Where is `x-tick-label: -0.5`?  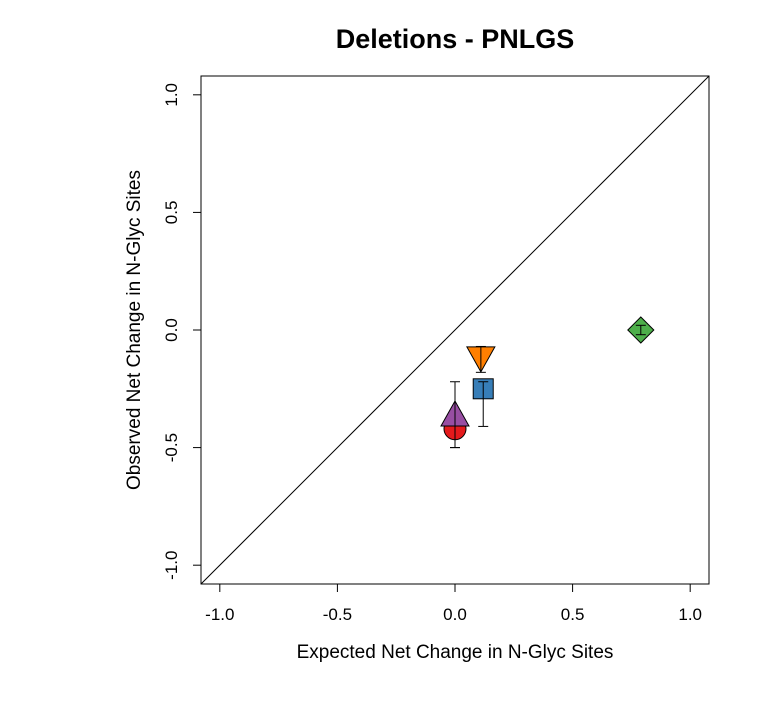 x-tick-label: -0.5 is located at coordinates (337, 614).